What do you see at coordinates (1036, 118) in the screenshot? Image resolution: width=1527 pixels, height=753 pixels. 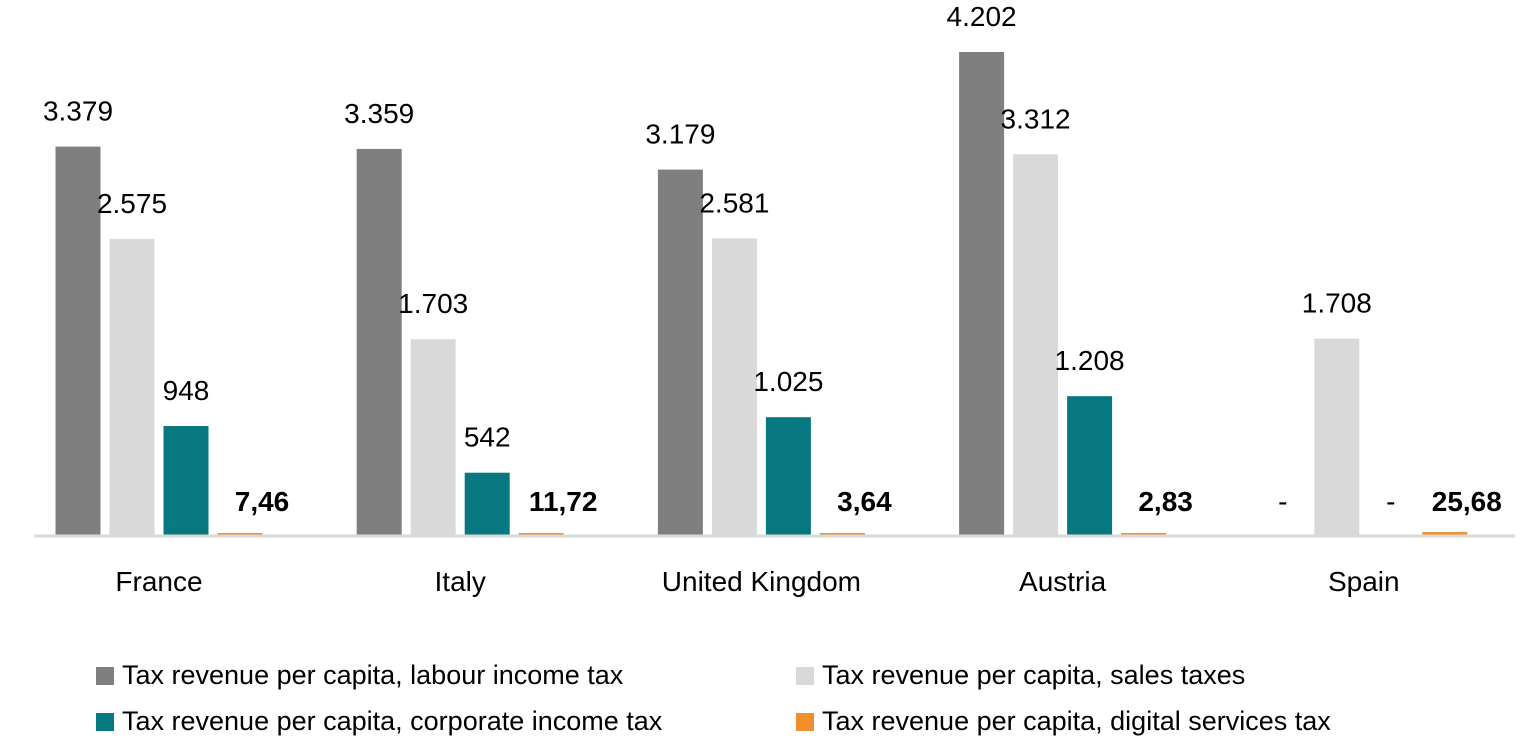 I see `data-label-austria-sales: 3.312` at bounding box center [1036, 118].